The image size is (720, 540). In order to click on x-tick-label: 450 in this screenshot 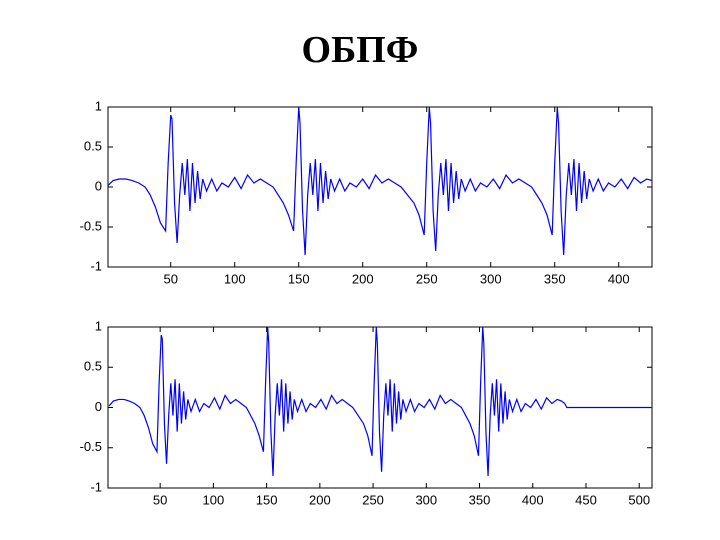, I will do `click(586, 499)`.